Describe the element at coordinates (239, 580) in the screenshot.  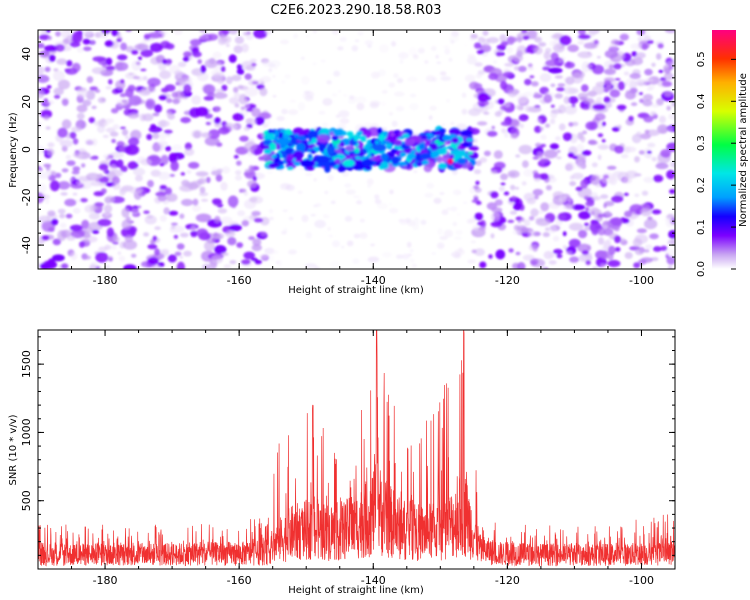
I see `x-tick-label: -160` at that location.